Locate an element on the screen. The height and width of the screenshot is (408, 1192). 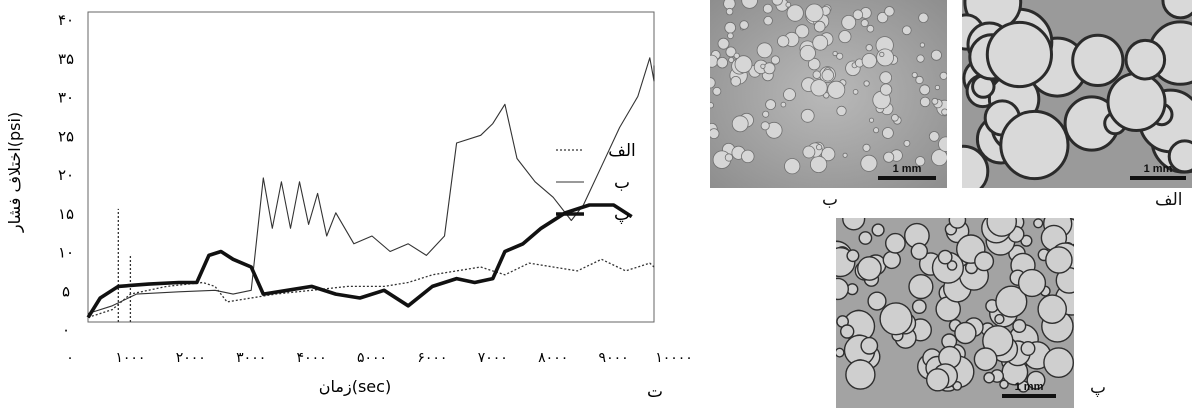
legend-label: ب is located at coordinates (622, 183).